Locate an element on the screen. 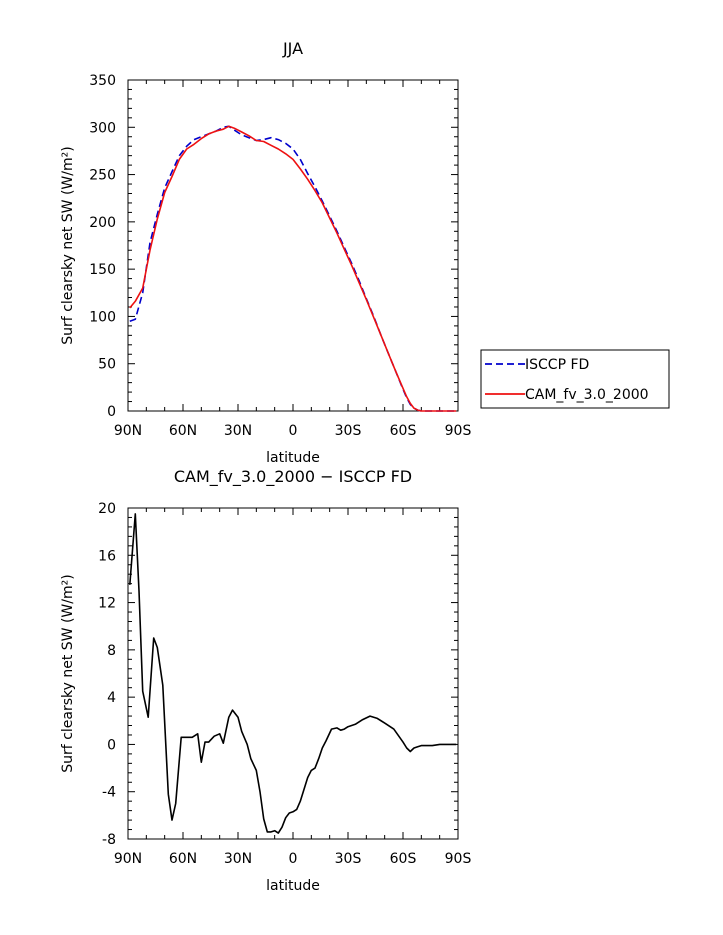  y-tick-label: -8 is located at coordinates (109, 840).